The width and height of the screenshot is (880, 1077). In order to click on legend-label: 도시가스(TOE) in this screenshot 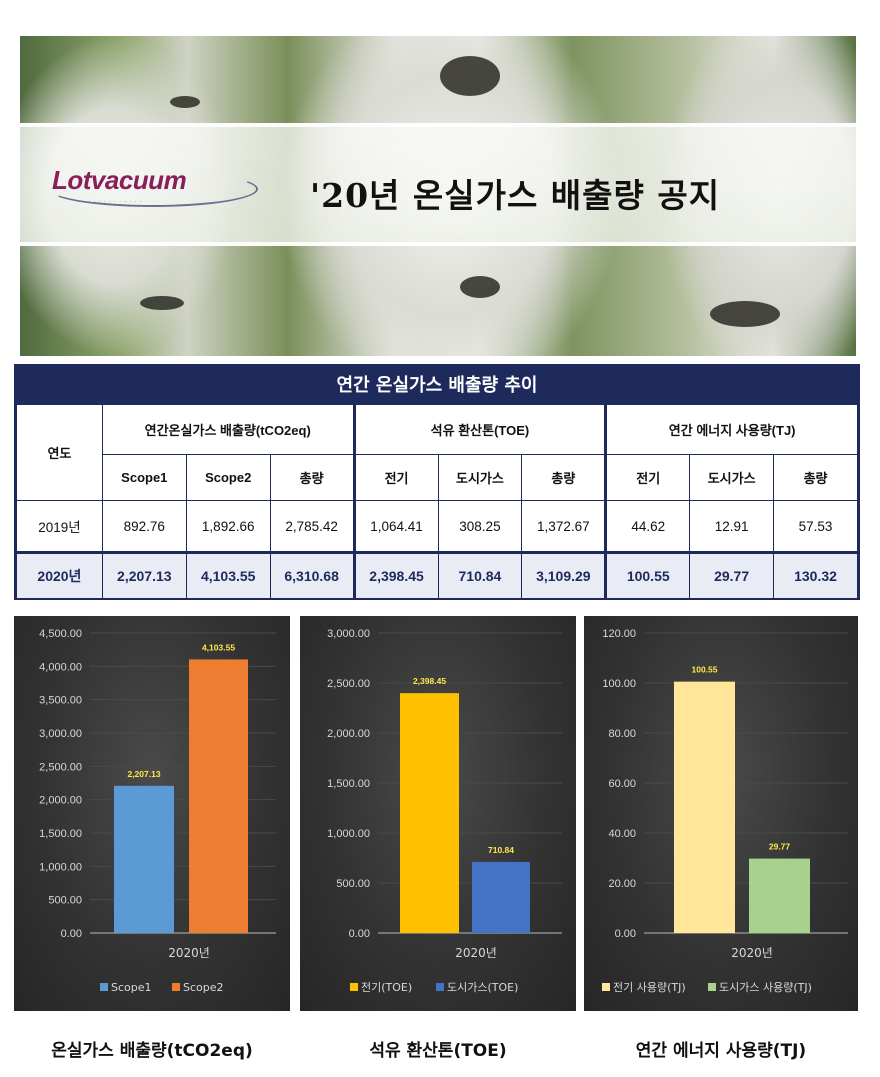, I will do `click(482, 987)`.